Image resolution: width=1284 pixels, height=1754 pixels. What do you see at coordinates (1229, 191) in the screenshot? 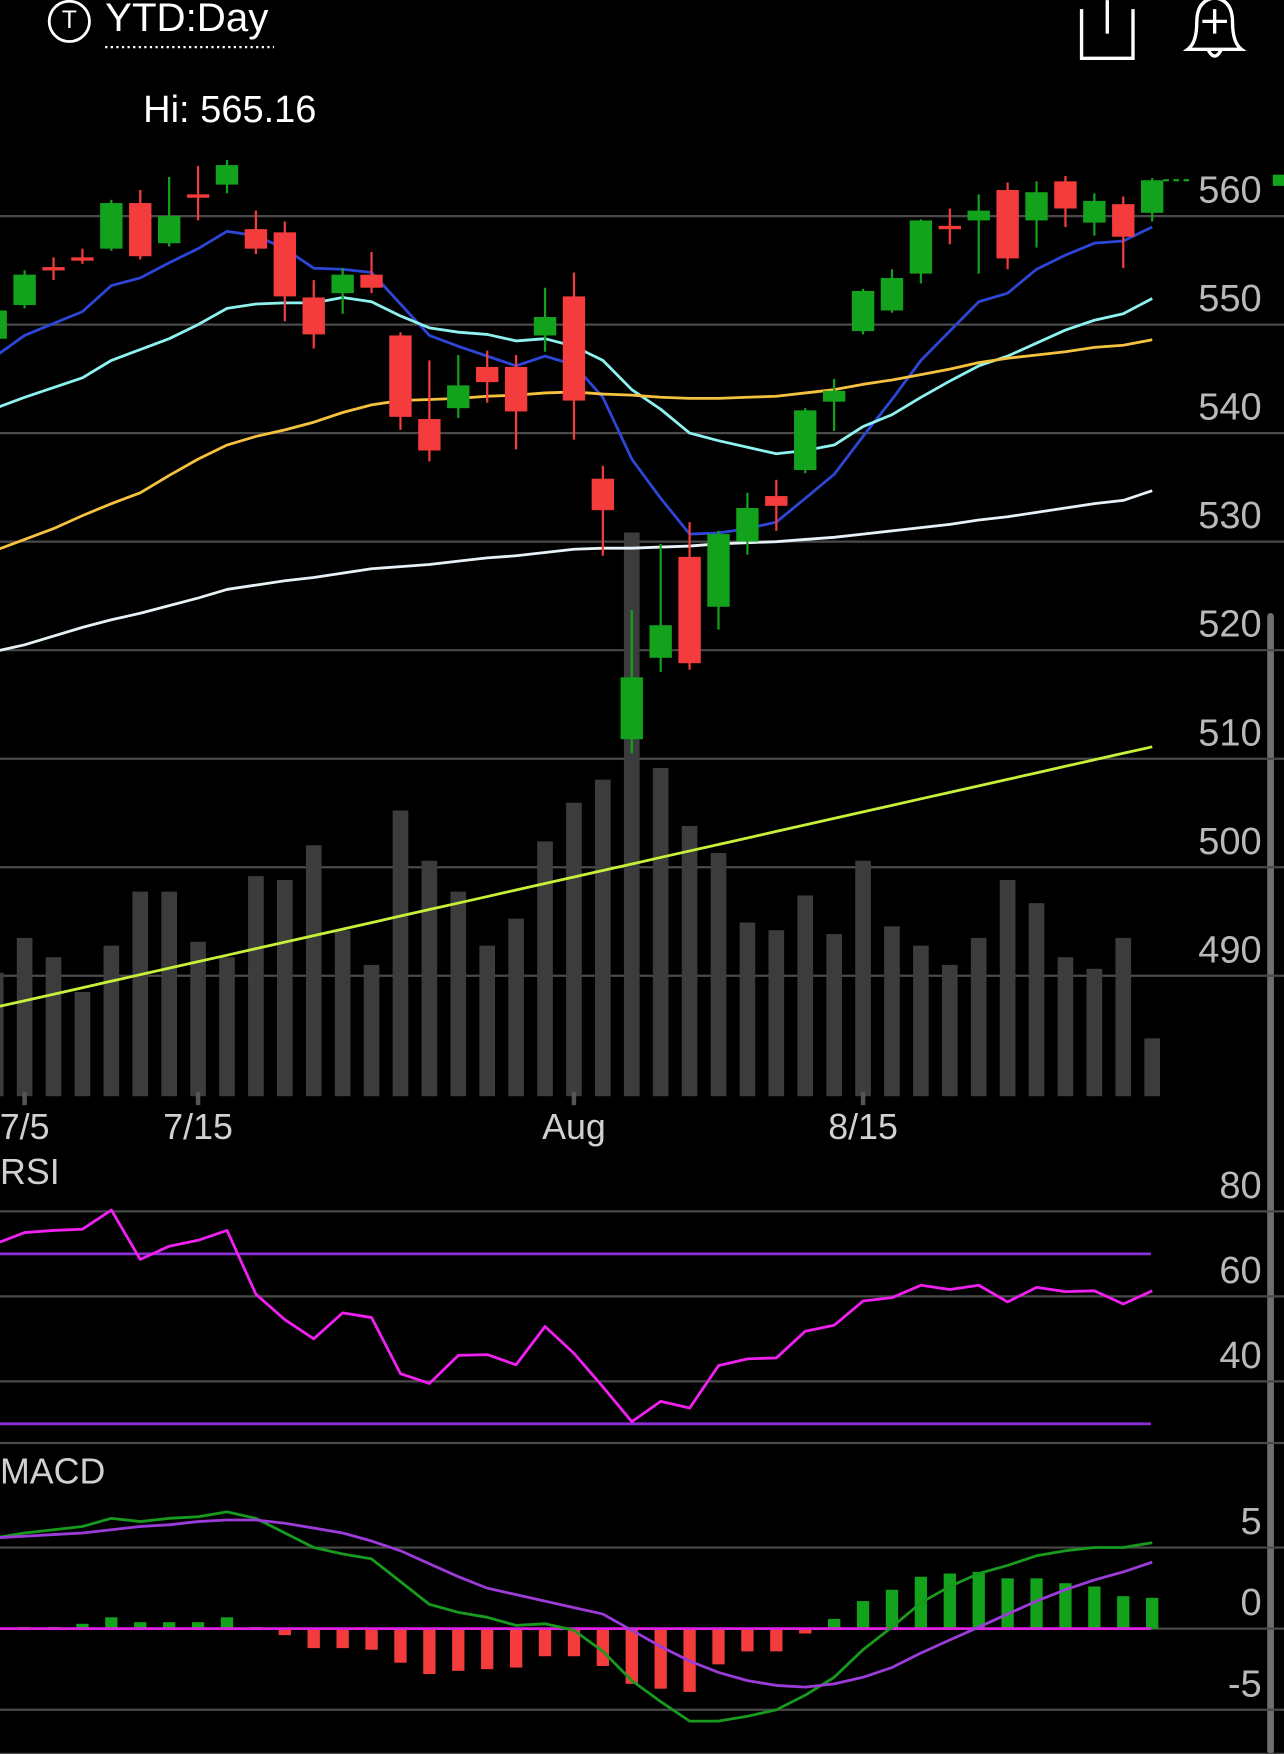
I see `y-tick-label: 560` at bounding box center [1229, 191].